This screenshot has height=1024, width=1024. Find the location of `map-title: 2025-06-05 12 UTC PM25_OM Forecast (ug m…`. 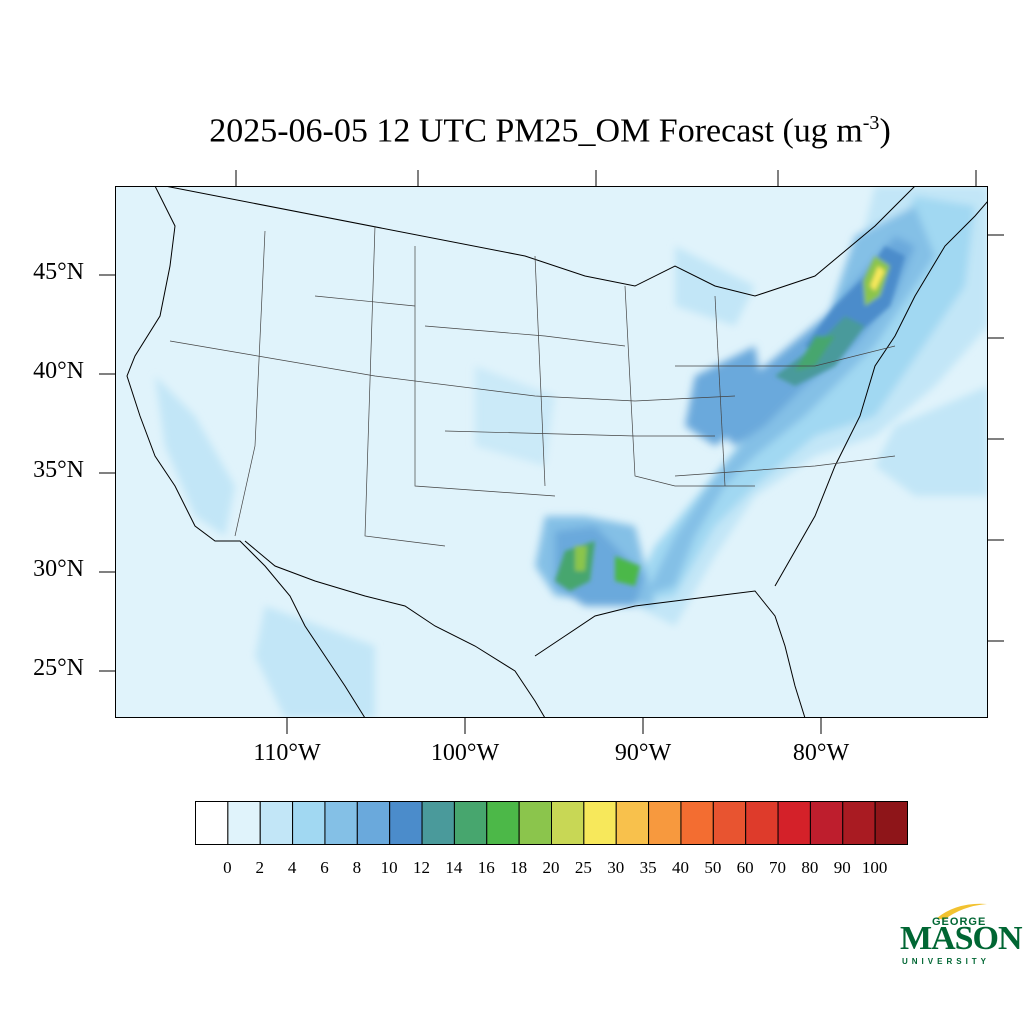

map-title: 2025-06-05 12 UTC PM25_OM Forecast (ug m… is located at coordinates (512, 131).